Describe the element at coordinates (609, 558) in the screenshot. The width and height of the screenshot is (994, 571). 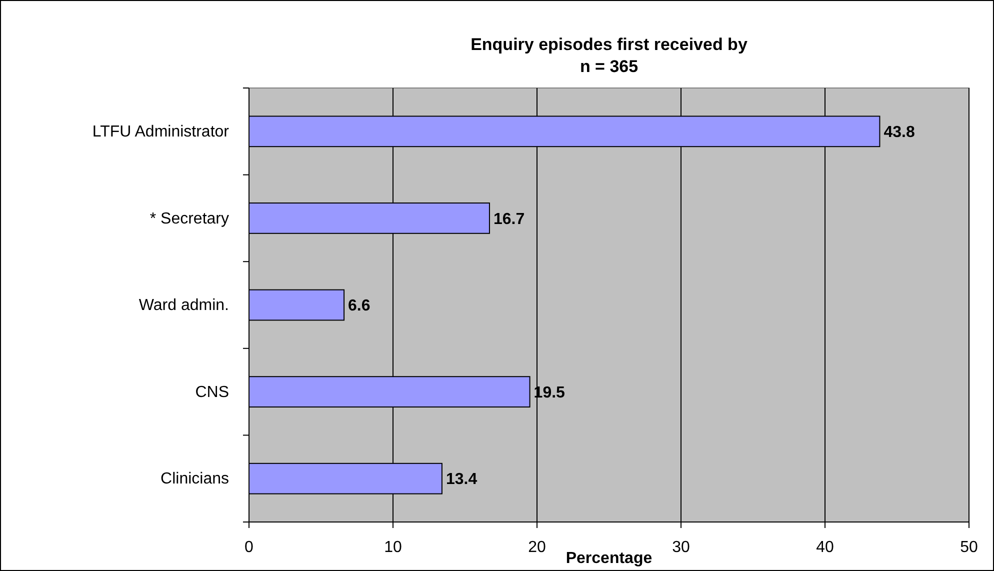
I see `x-axis-title: Percentage` at that location.